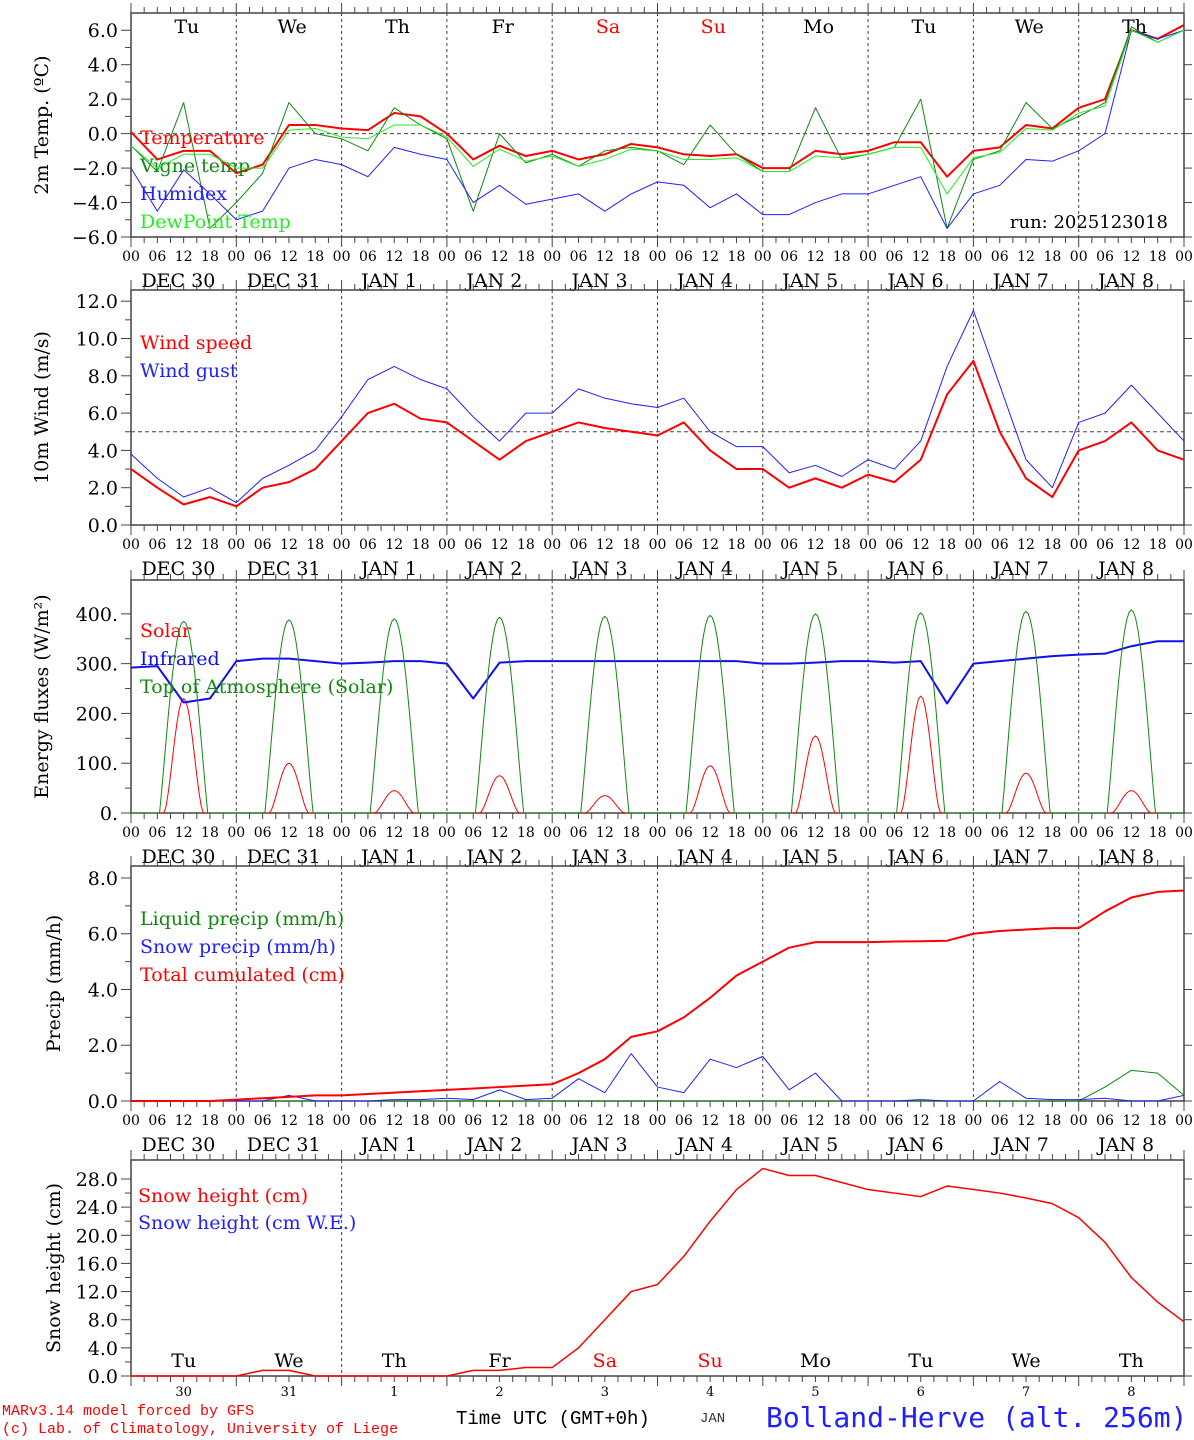 The height and width of the screenshot is (1440, 1194). What do you see at coordinates (1089, 222) in the screenshot?
I see `run-label: run: 2025123018` at bounding box center [1089, 222].